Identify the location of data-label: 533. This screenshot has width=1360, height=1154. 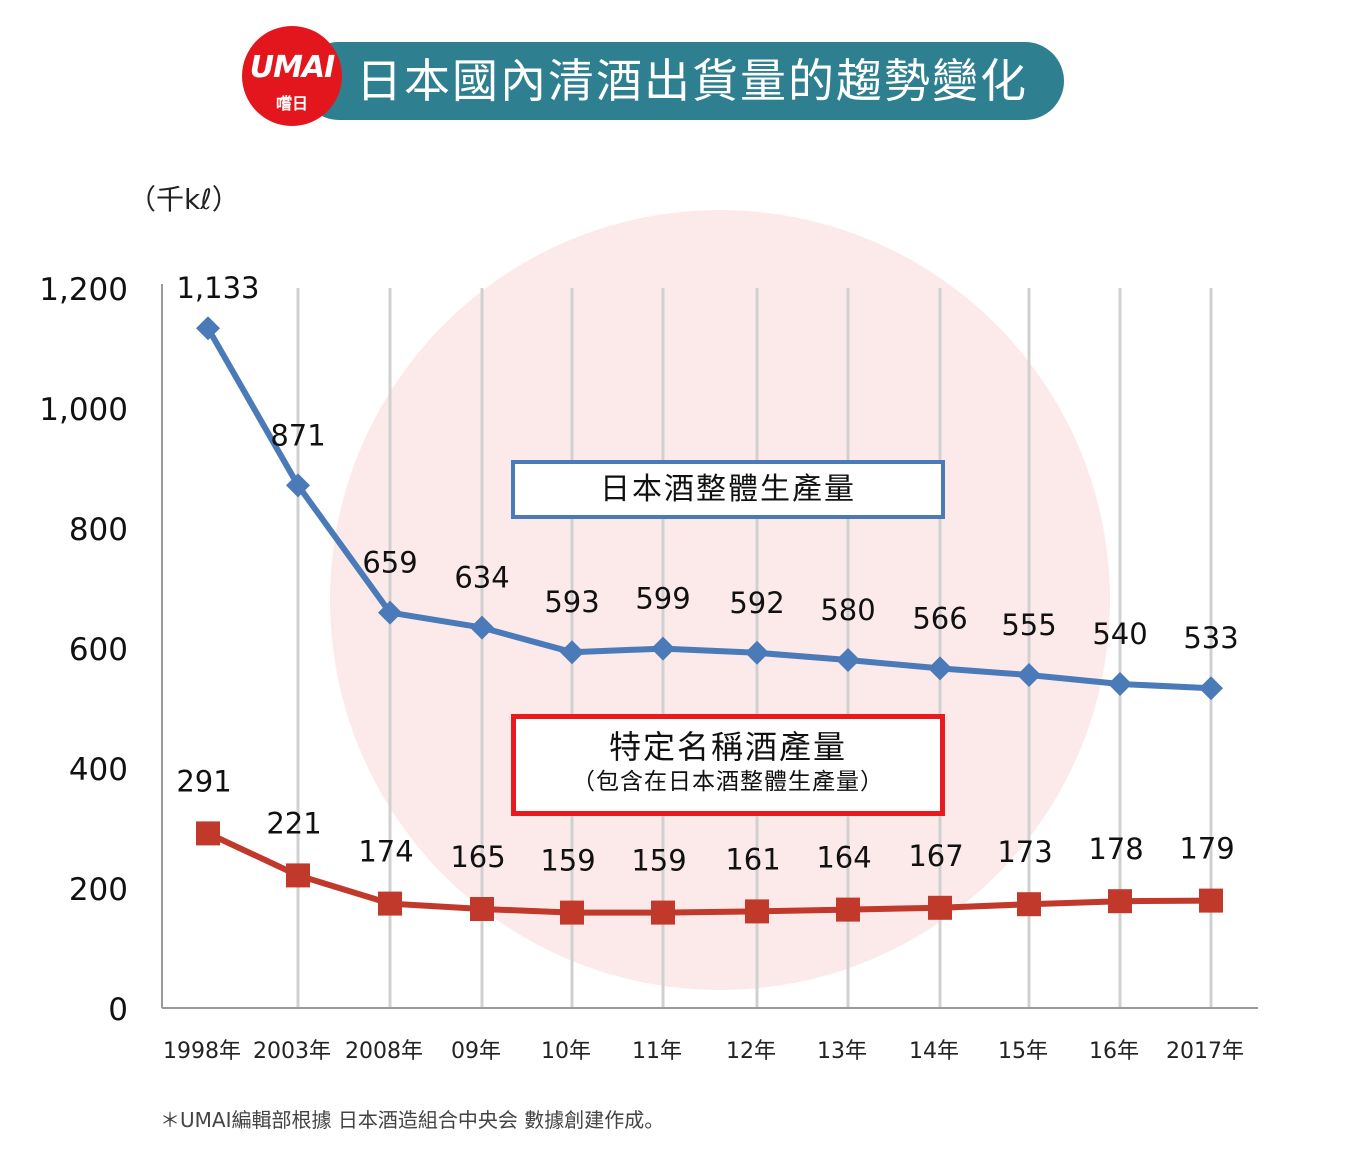
(1210, 638).